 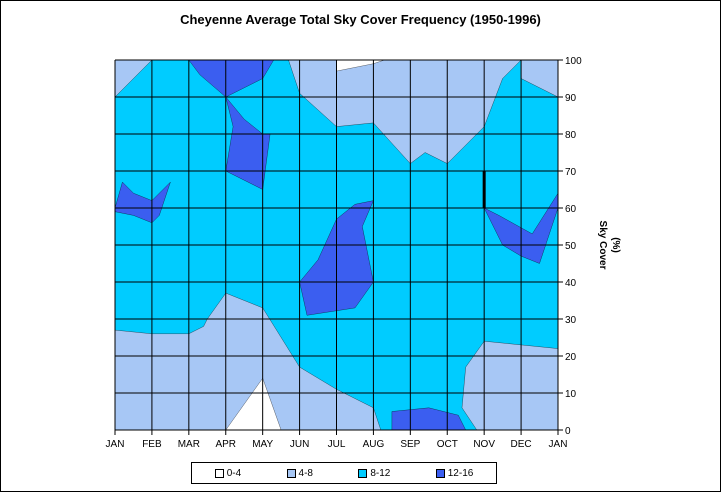 What do you see at coordinates (380, 473) in the screenshot?
I see `legend-label: 8-12` at bounding box center [380, 473].